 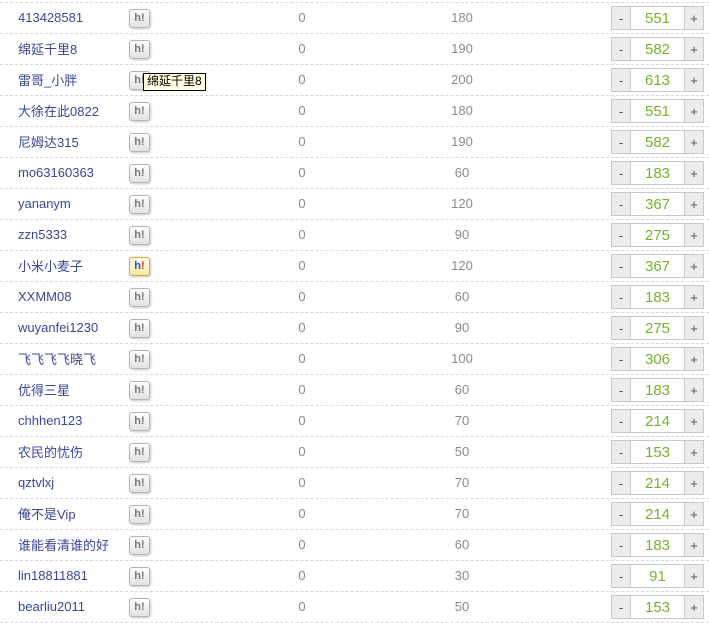 I want to click on username-link: 优得三星, so click(x=44, y=390).